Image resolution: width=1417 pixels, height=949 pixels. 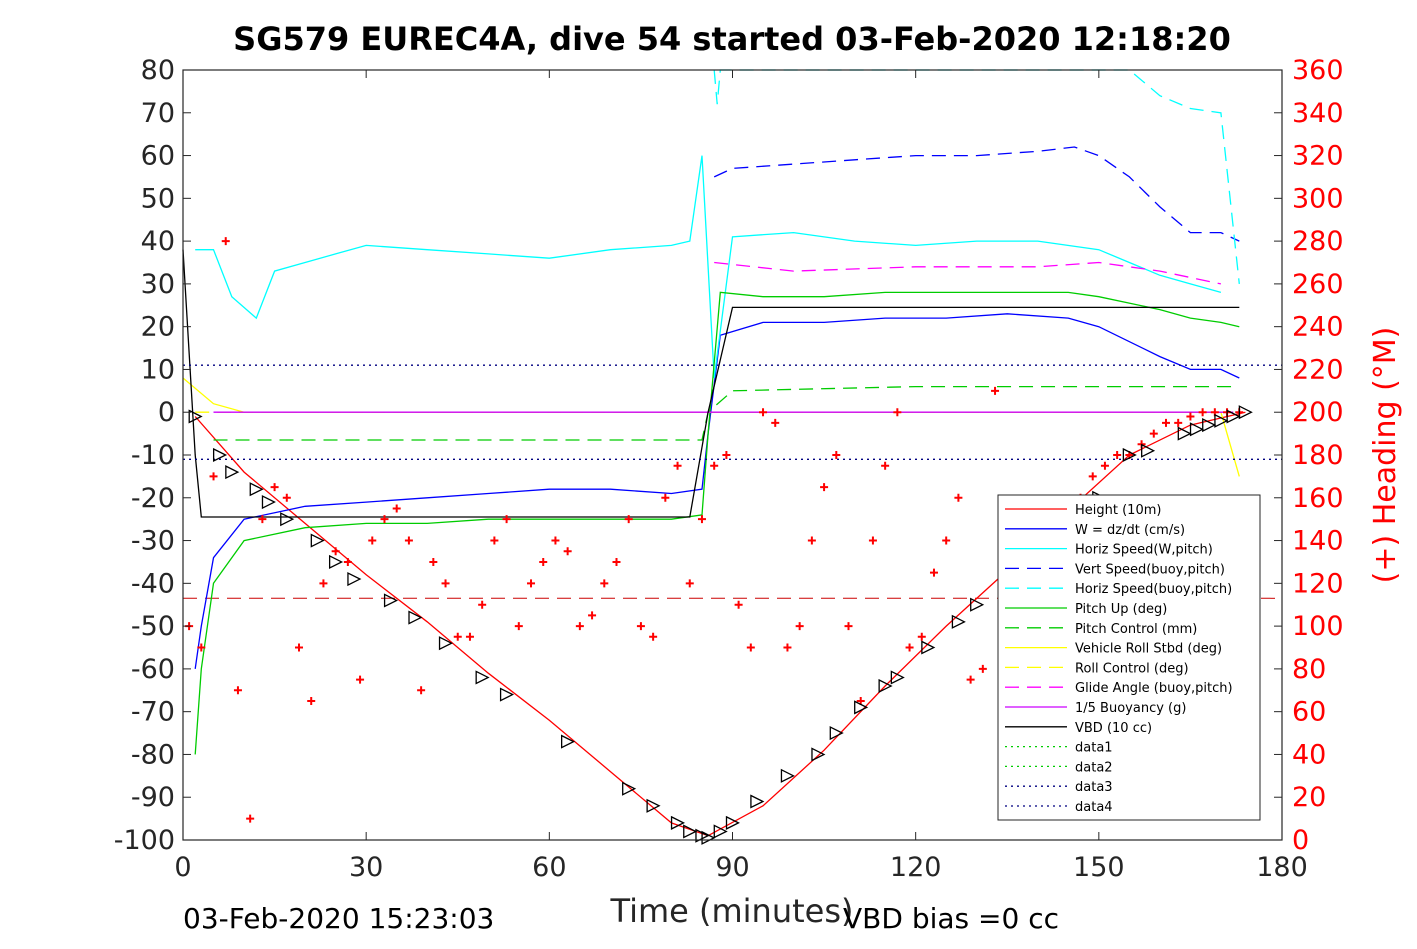 I want to click on y-right-tick-label: 140, so click(x=1318, y=541).